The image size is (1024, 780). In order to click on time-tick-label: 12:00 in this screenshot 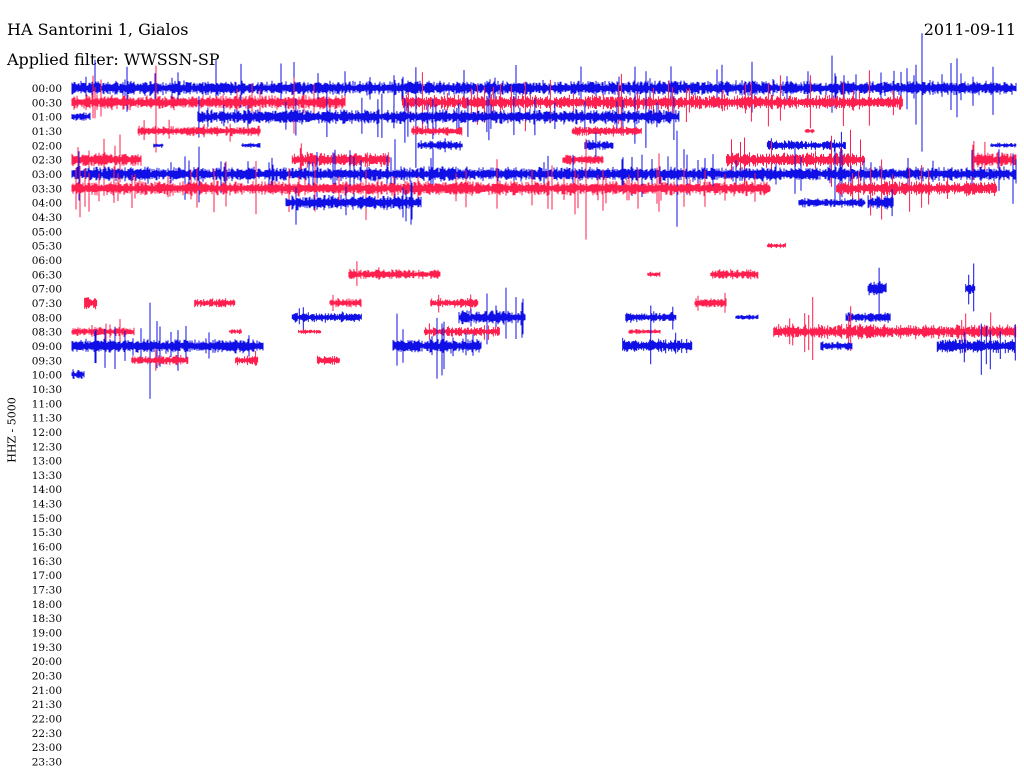, I will do `click(47, 433)`.